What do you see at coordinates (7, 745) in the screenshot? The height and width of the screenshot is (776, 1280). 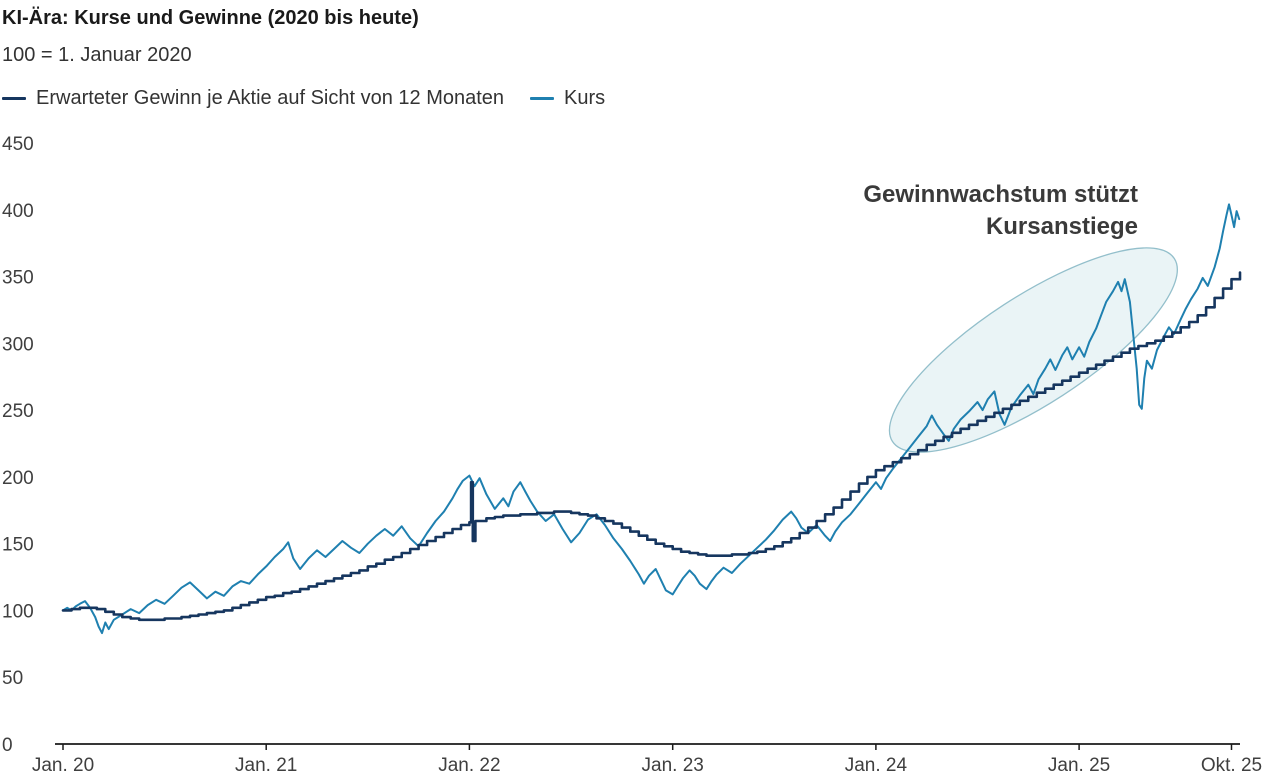 I see `y-tick-label: 0` at bounding box center [7, 745].